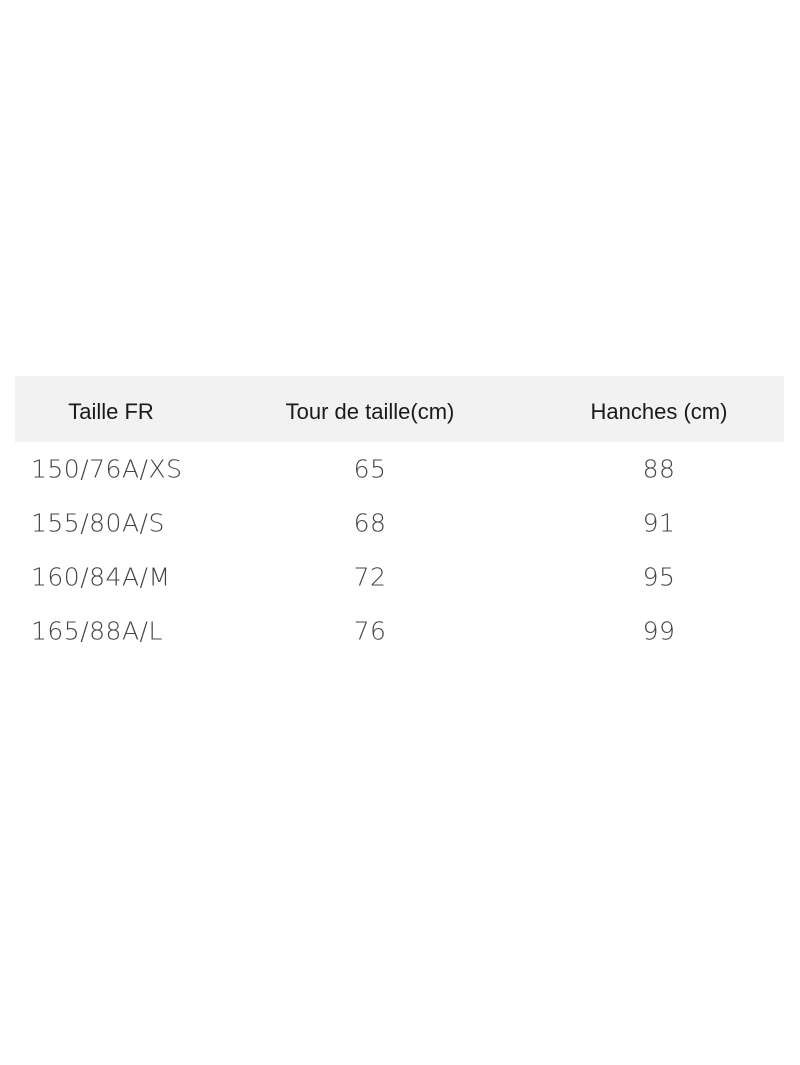  Describe the element at coordinates (370, 631) in the screenshot. I see `table-cell: 76` at that location.